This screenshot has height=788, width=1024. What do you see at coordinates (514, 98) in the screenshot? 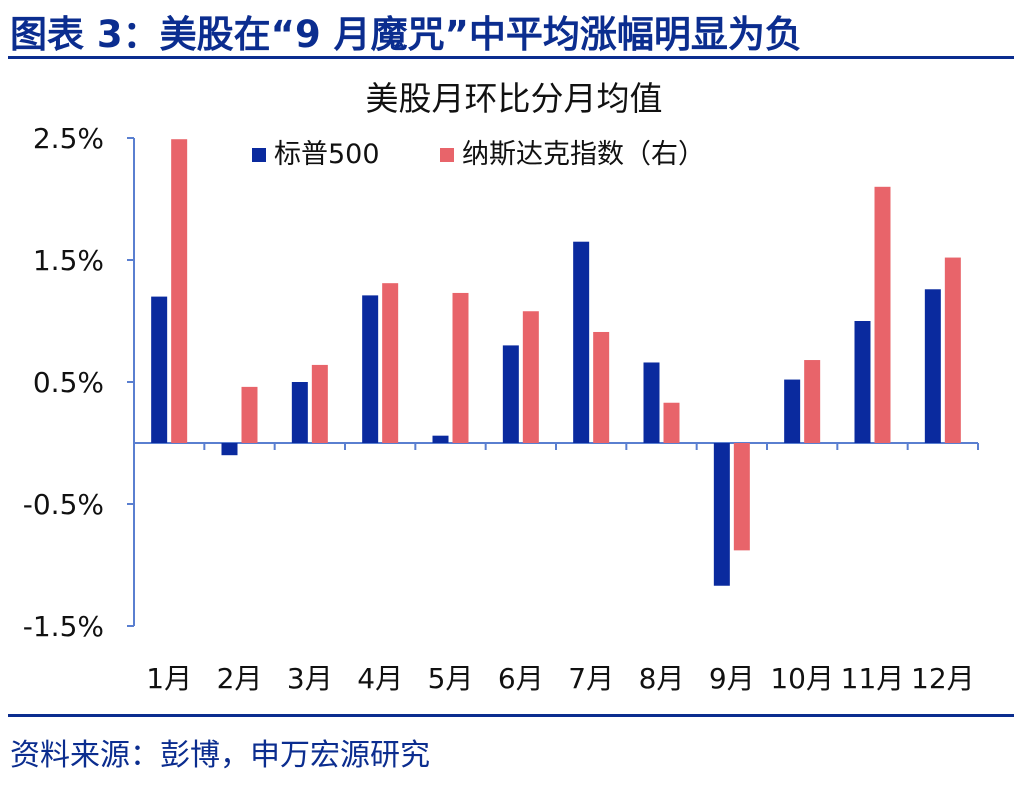
I see `chart-title: 美股月环比分月均值` at bounding box center [514, 98].